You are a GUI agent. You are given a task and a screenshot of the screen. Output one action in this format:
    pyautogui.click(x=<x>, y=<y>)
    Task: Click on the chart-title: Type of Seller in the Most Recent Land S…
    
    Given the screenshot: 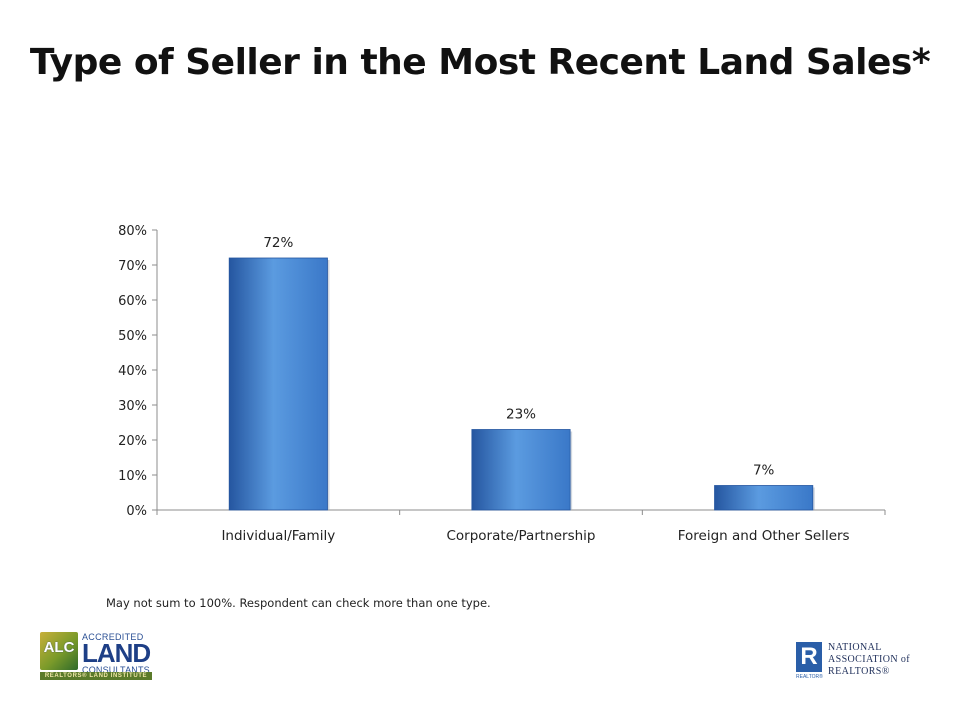 What is the action you would take?
    pyautogui.click(x=480, y=62)
    